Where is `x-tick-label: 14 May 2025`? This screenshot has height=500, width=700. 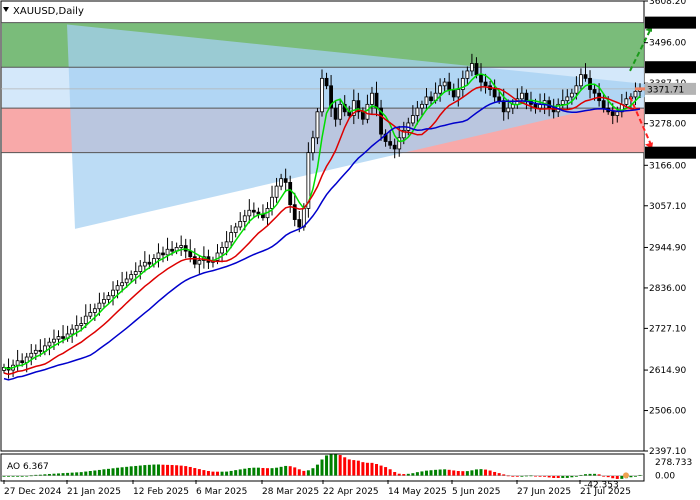
x-tick-label: 14 May 2025 is located at coordinates (417, 492).